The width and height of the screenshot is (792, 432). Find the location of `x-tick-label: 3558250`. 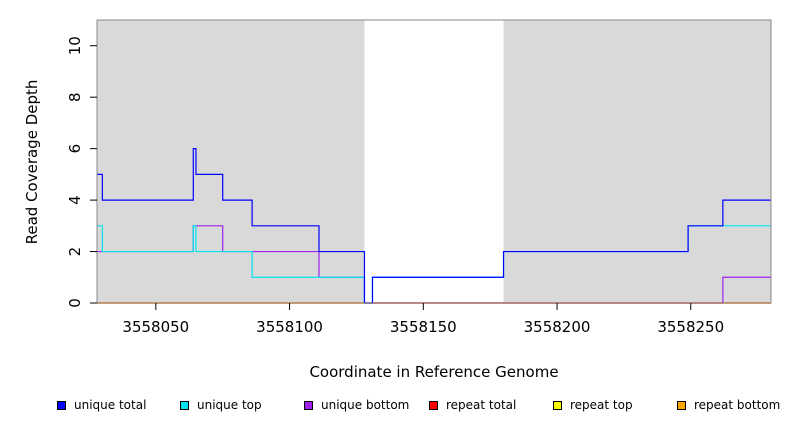

x-tick-label: 3558250 is located at coordinates (690, 327).